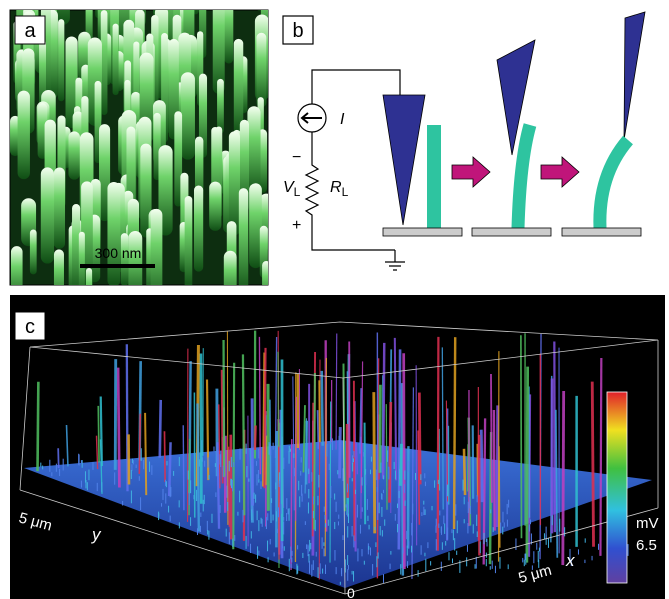 The width and height of the screenshot is (669, 599). Describe the element at coordinates (356, 86) in the screenshot. I see `wire` at that location.